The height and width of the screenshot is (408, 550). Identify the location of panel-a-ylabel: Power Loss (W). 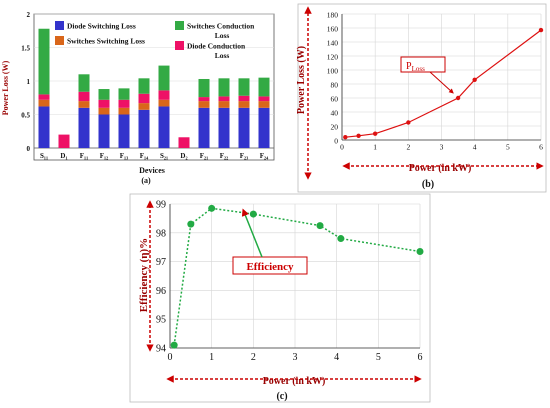
(5, 87).